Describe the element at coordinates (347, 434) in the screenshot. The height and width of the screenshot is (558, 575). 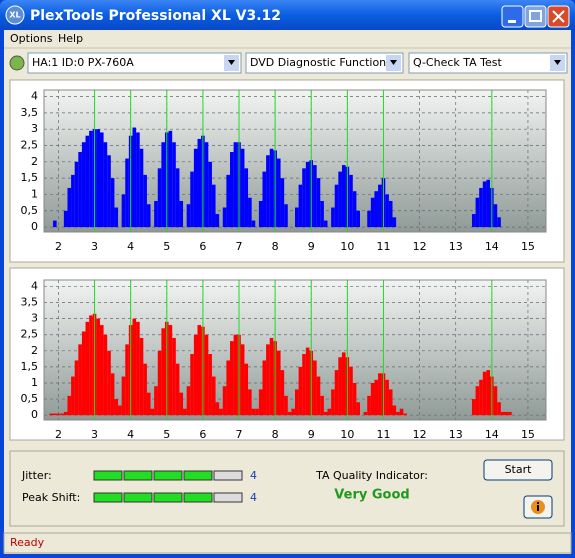
I see `x-tick-label: 10` at that location.